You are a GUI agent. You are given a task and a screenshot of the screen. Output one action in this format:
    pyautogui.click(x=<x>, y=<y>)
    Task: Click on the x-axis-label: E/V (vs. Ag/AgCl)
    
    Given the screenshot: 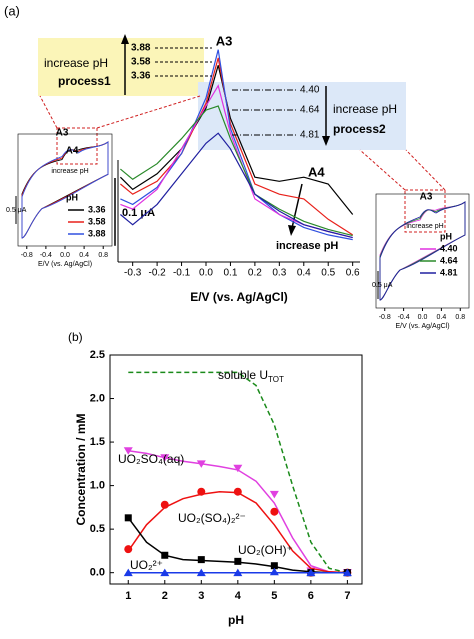 What is the action you would take?
    pyautogui.click(x=239, y=297)
    